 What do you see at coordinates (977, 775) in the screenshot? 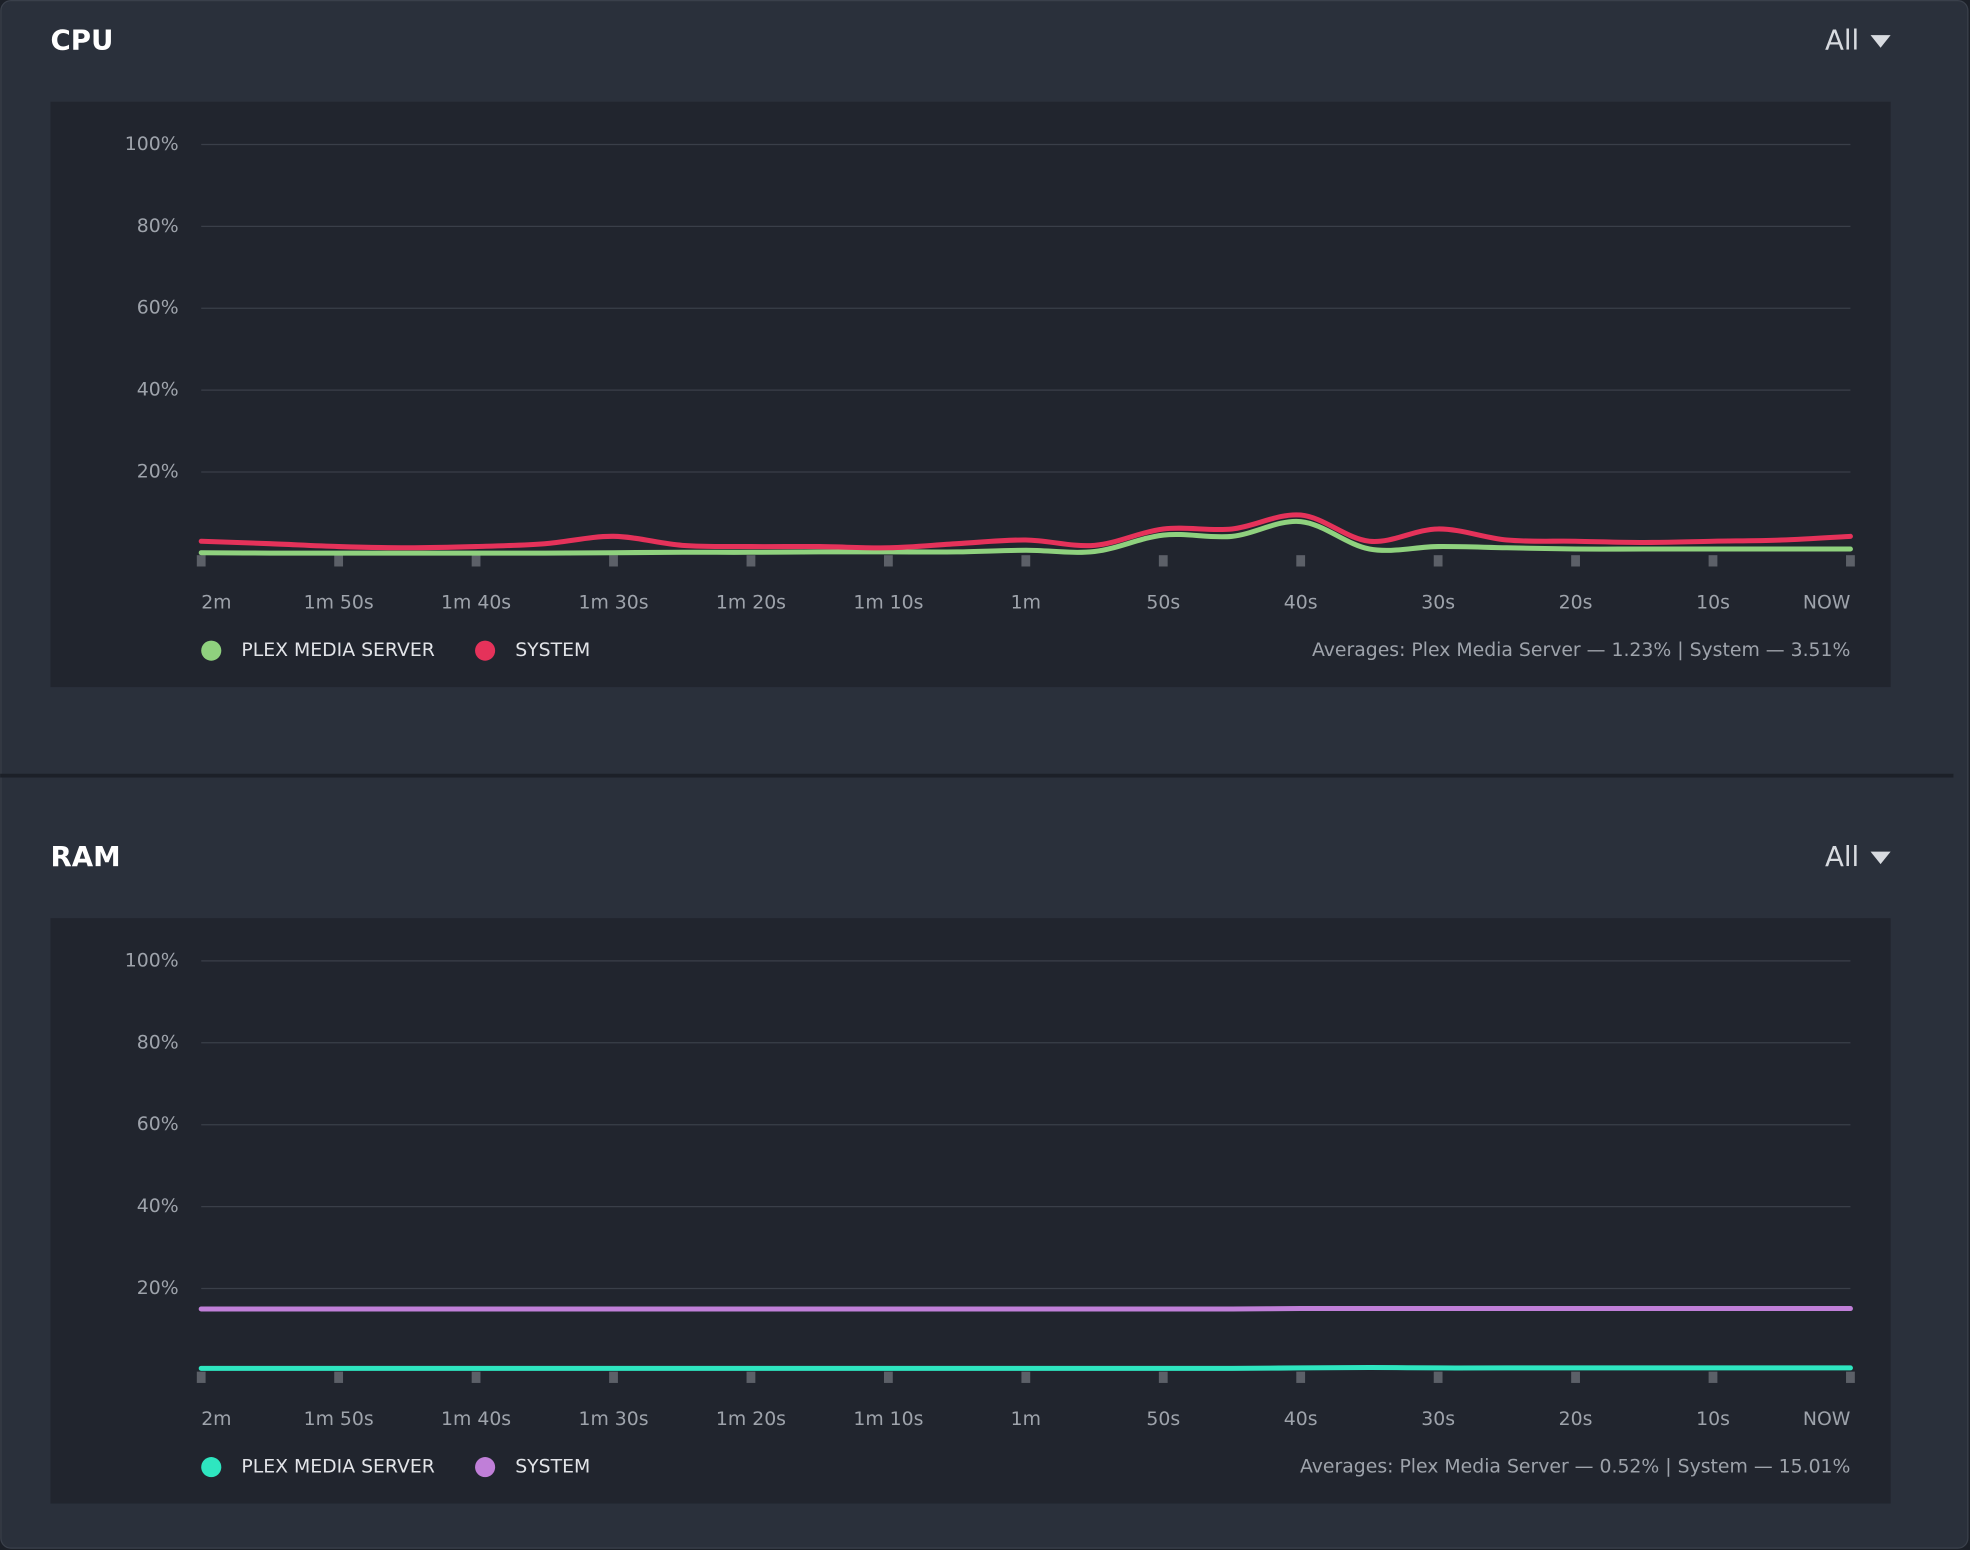
I see `divider` at bounding box center [977, 775].